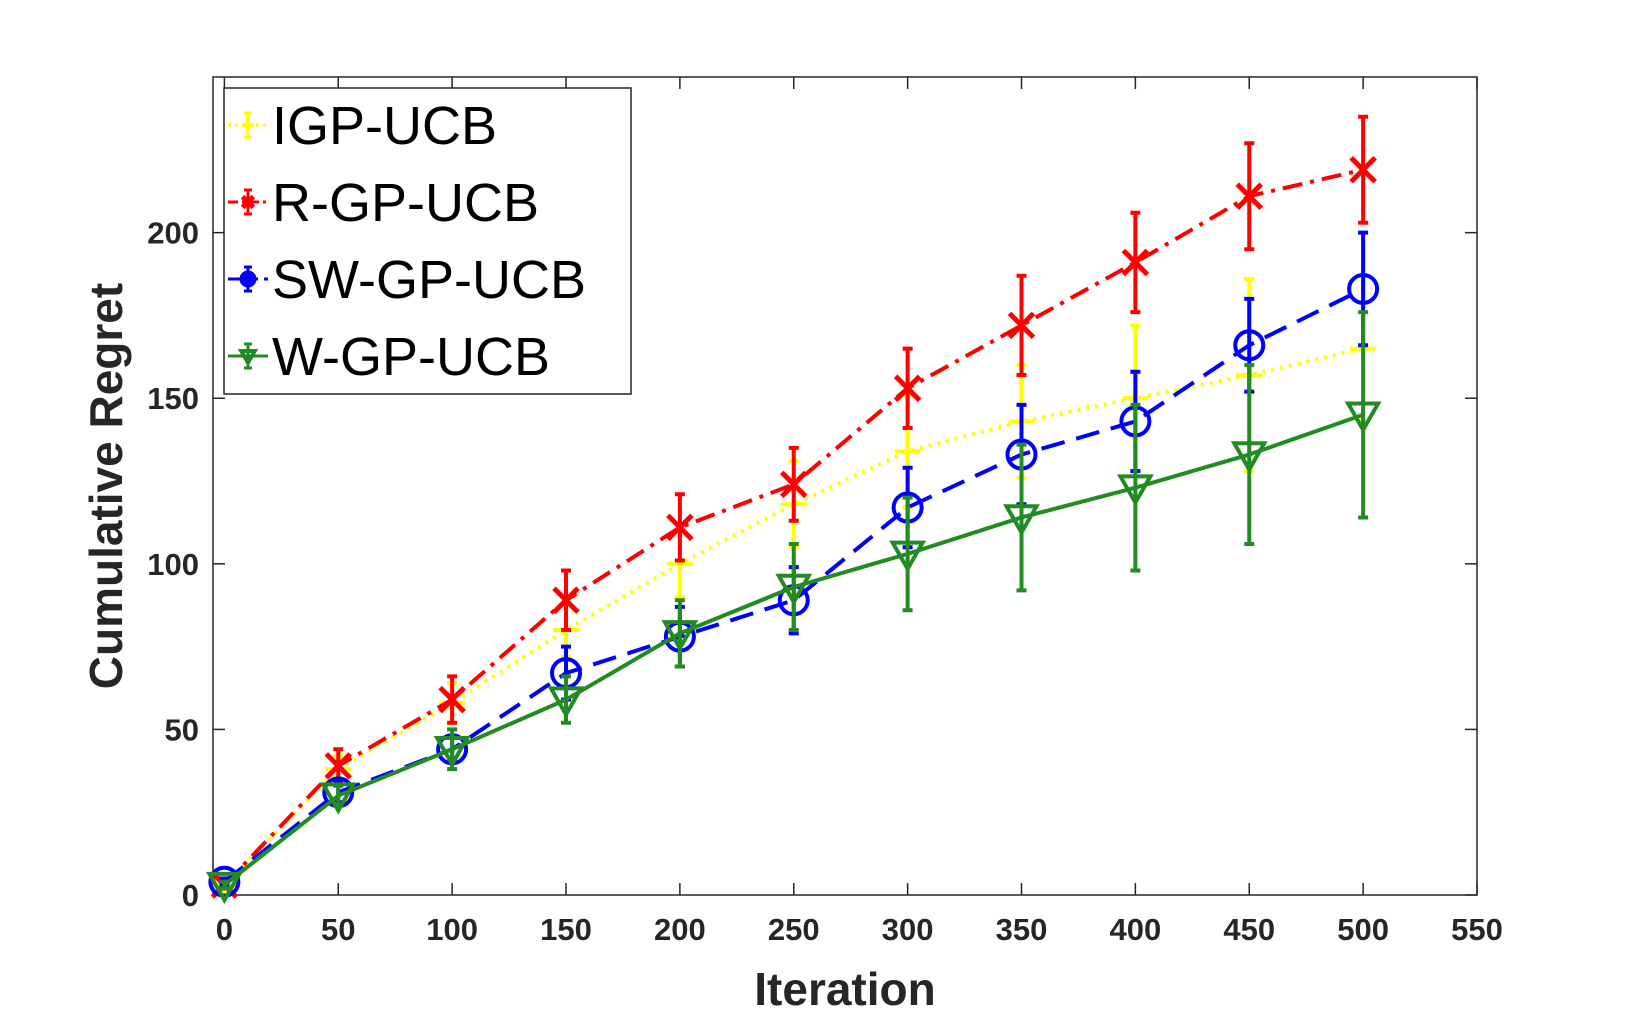 The height and width of the screenshot is (1020, 1632). I want to click on legend: IGP-UCB R-GP-UCB SW-GP-UCB W-GP-UCB, so click(427, 241).